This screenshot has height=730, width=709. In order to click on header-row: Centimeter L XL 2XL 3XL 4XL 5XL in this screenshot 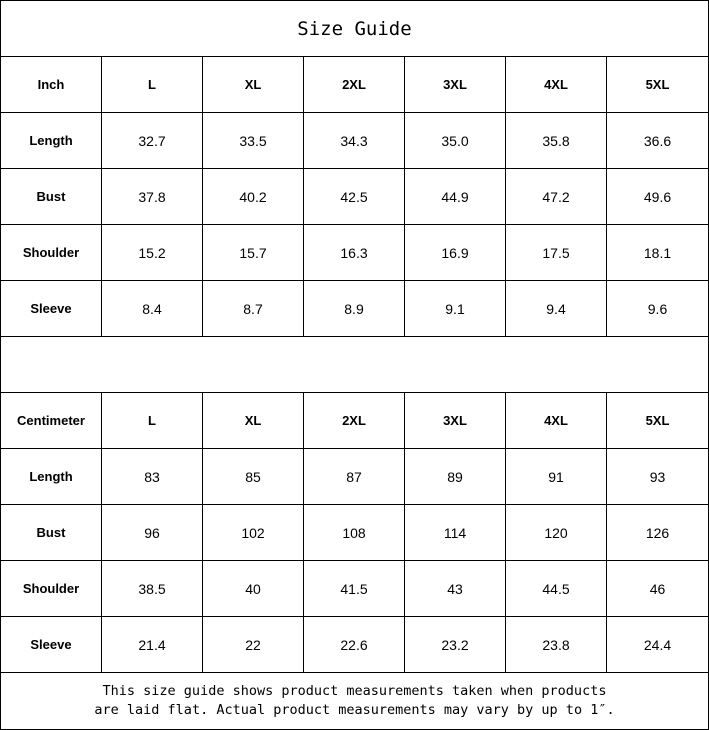, I will do `click(354, 420)`.